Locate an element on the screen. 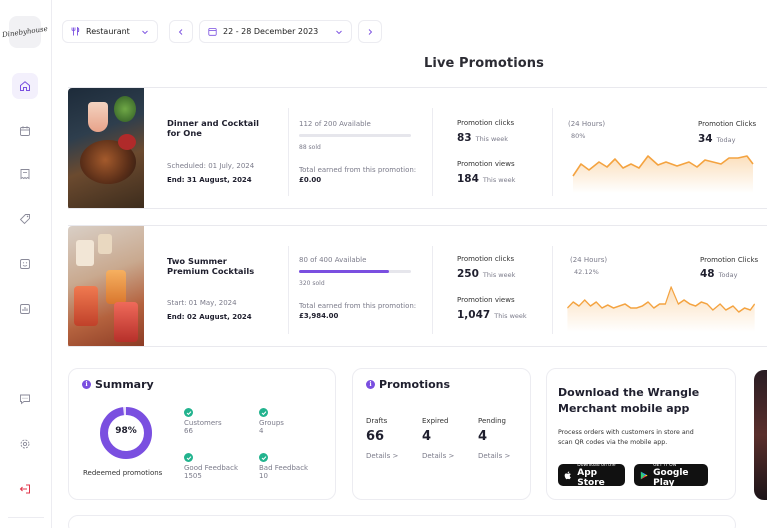 Image resolution: width=767 pixels, height=528 pixels. stat-customers: Customers 66 is located at coordinates (203, 421).